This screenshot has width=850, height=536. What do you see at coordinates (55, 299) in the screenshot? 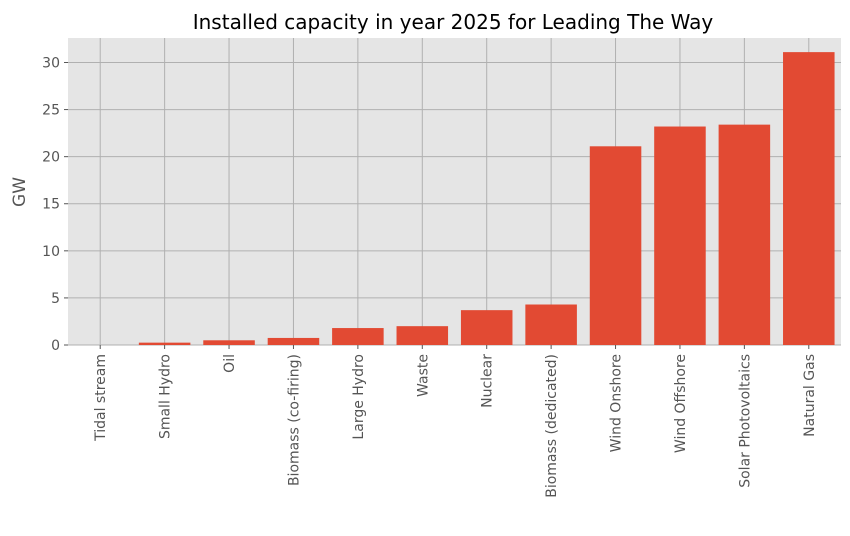
I see `y-tick-label-5: 5` at bounding box center [55, 299].